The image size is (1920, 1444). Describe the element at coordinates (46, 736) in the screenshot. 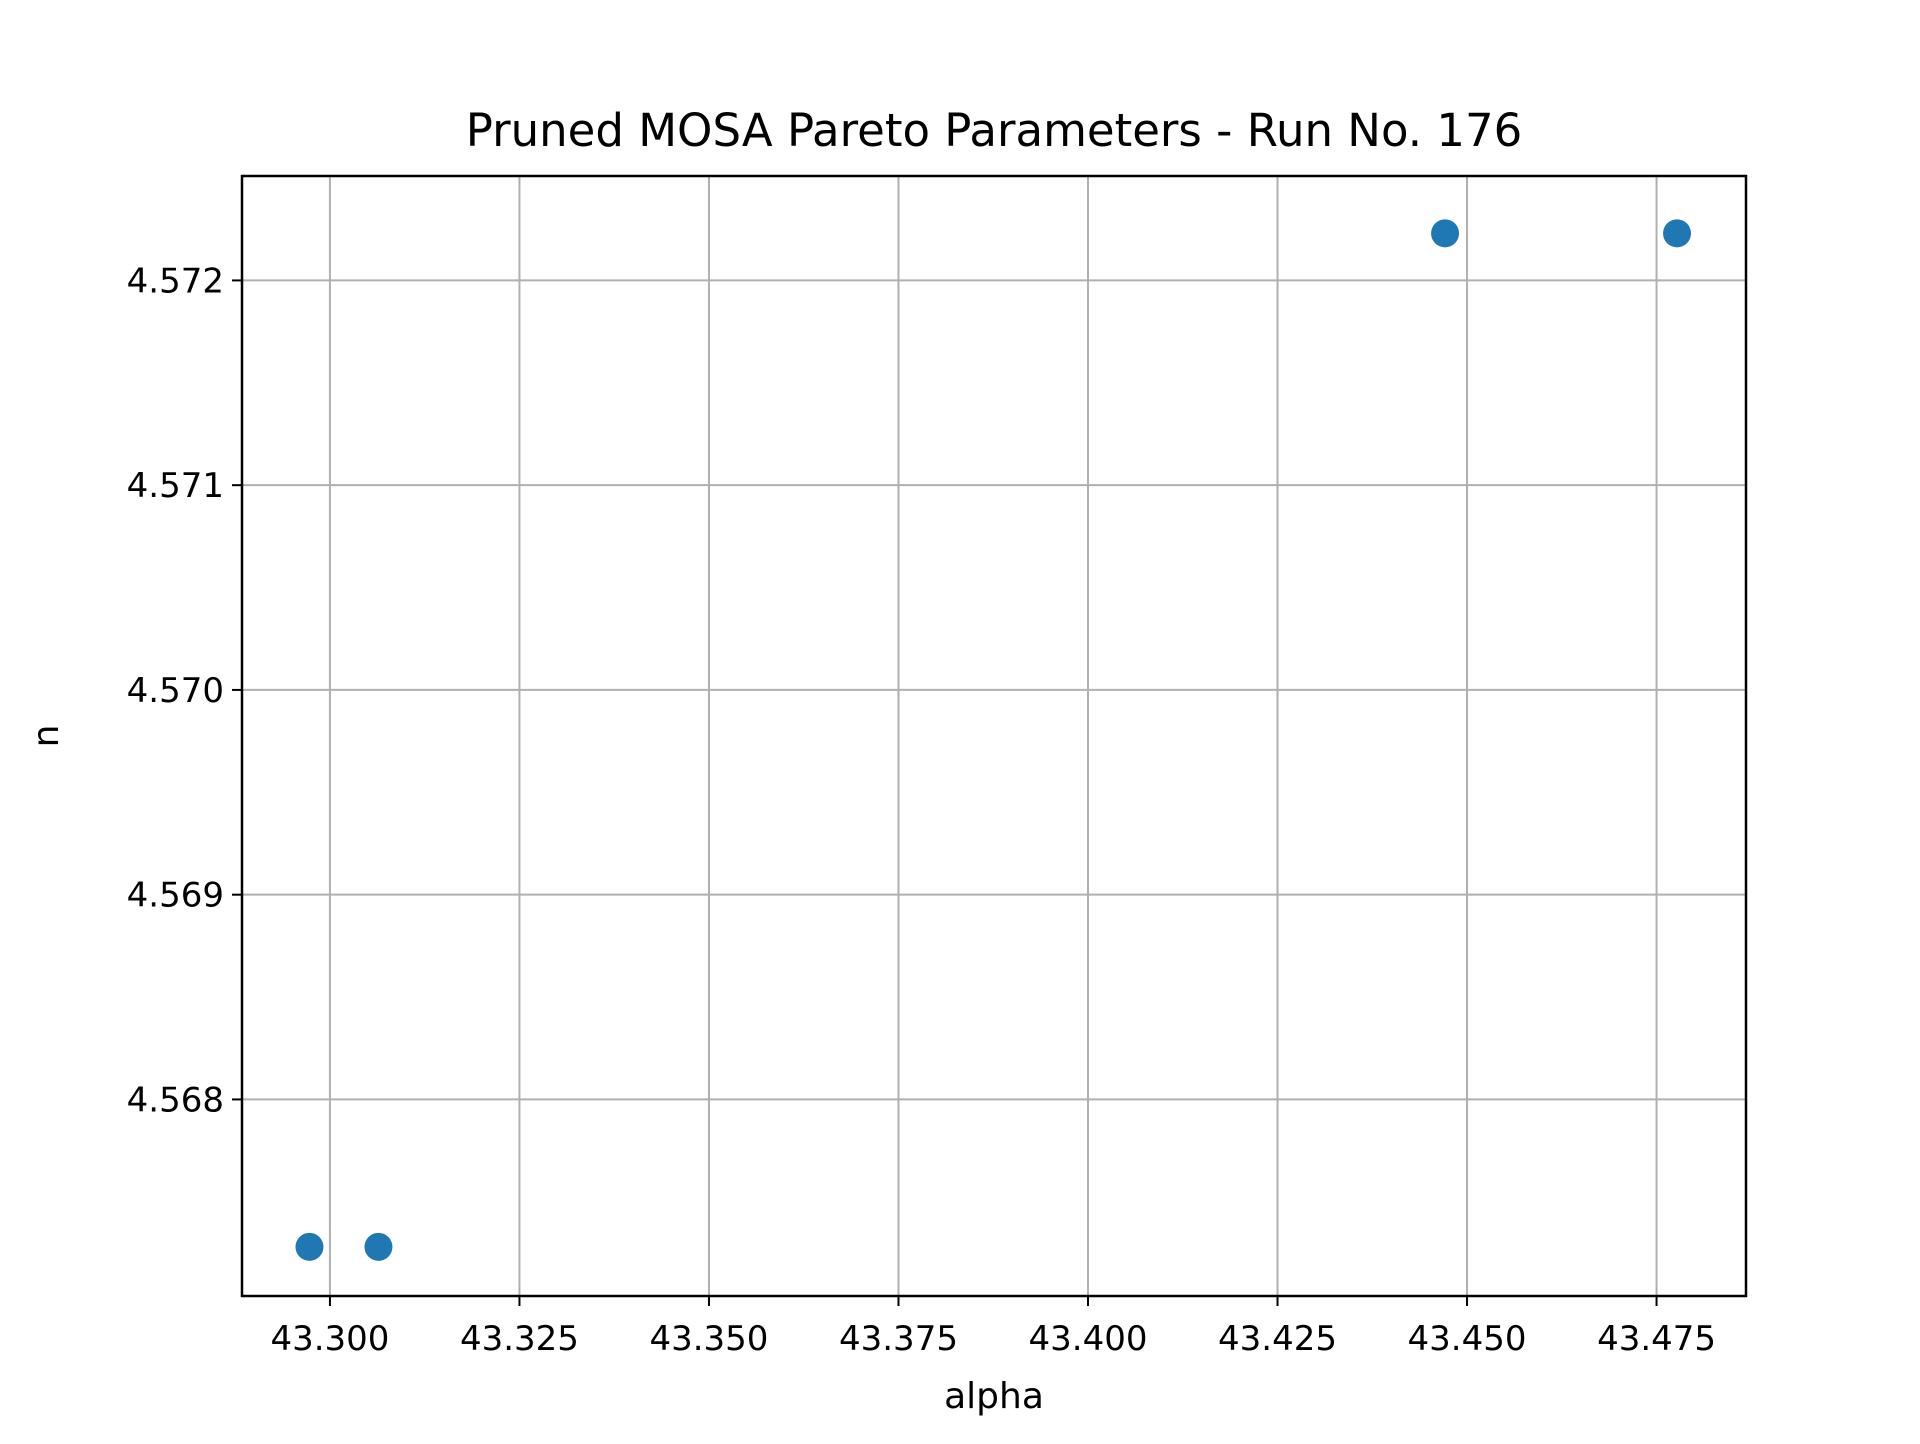

I see `y-axis-label: n` at that location.